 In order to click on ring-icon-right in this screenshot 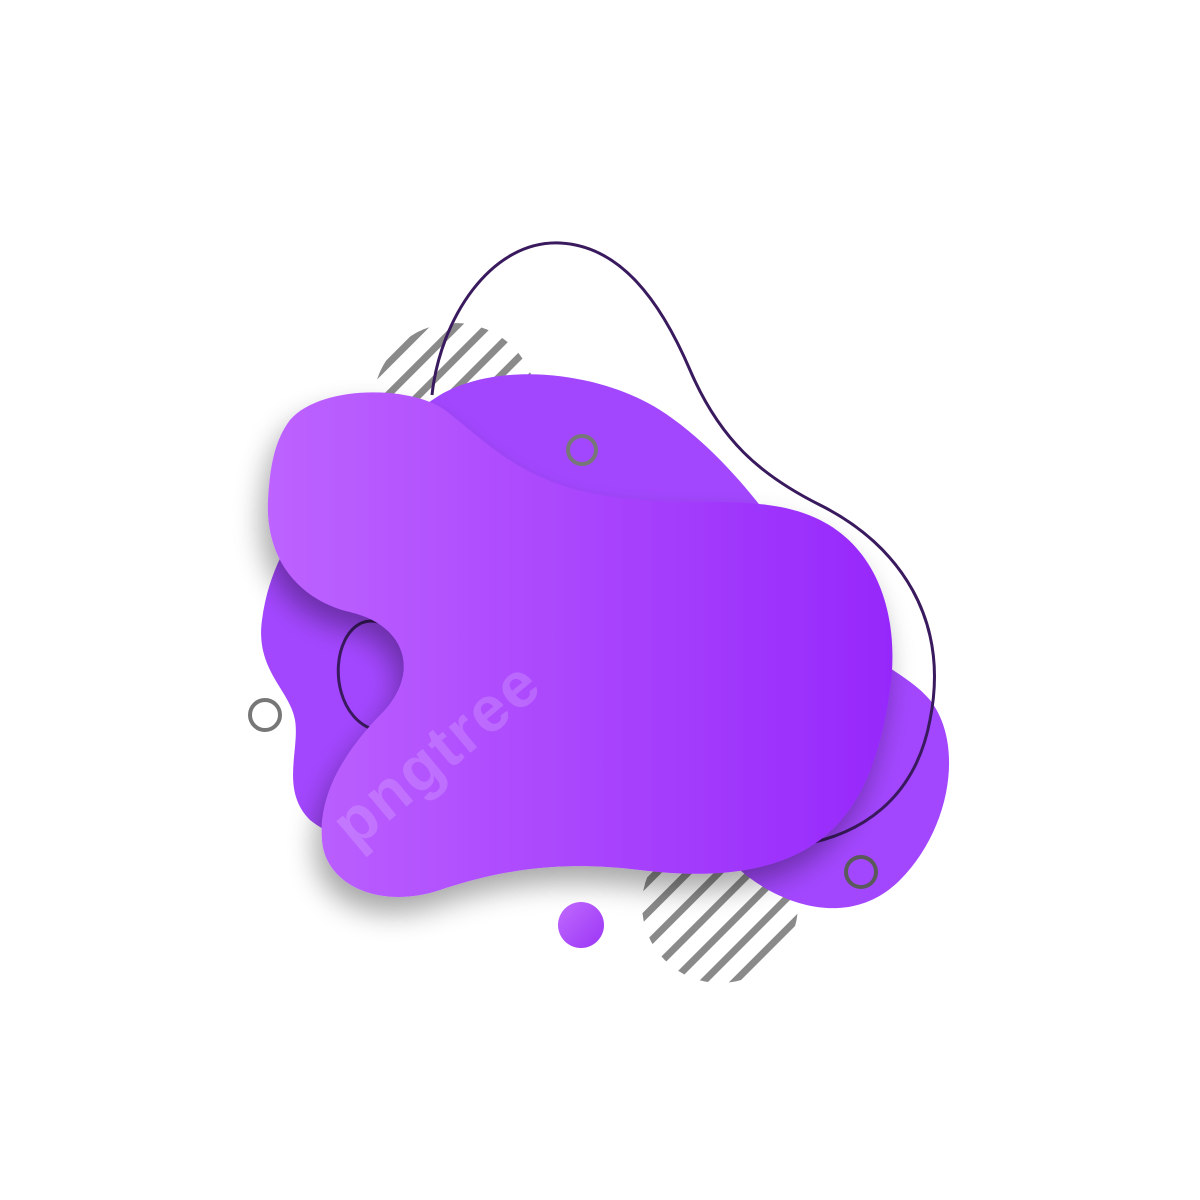, I will do `click(861, 872)`.